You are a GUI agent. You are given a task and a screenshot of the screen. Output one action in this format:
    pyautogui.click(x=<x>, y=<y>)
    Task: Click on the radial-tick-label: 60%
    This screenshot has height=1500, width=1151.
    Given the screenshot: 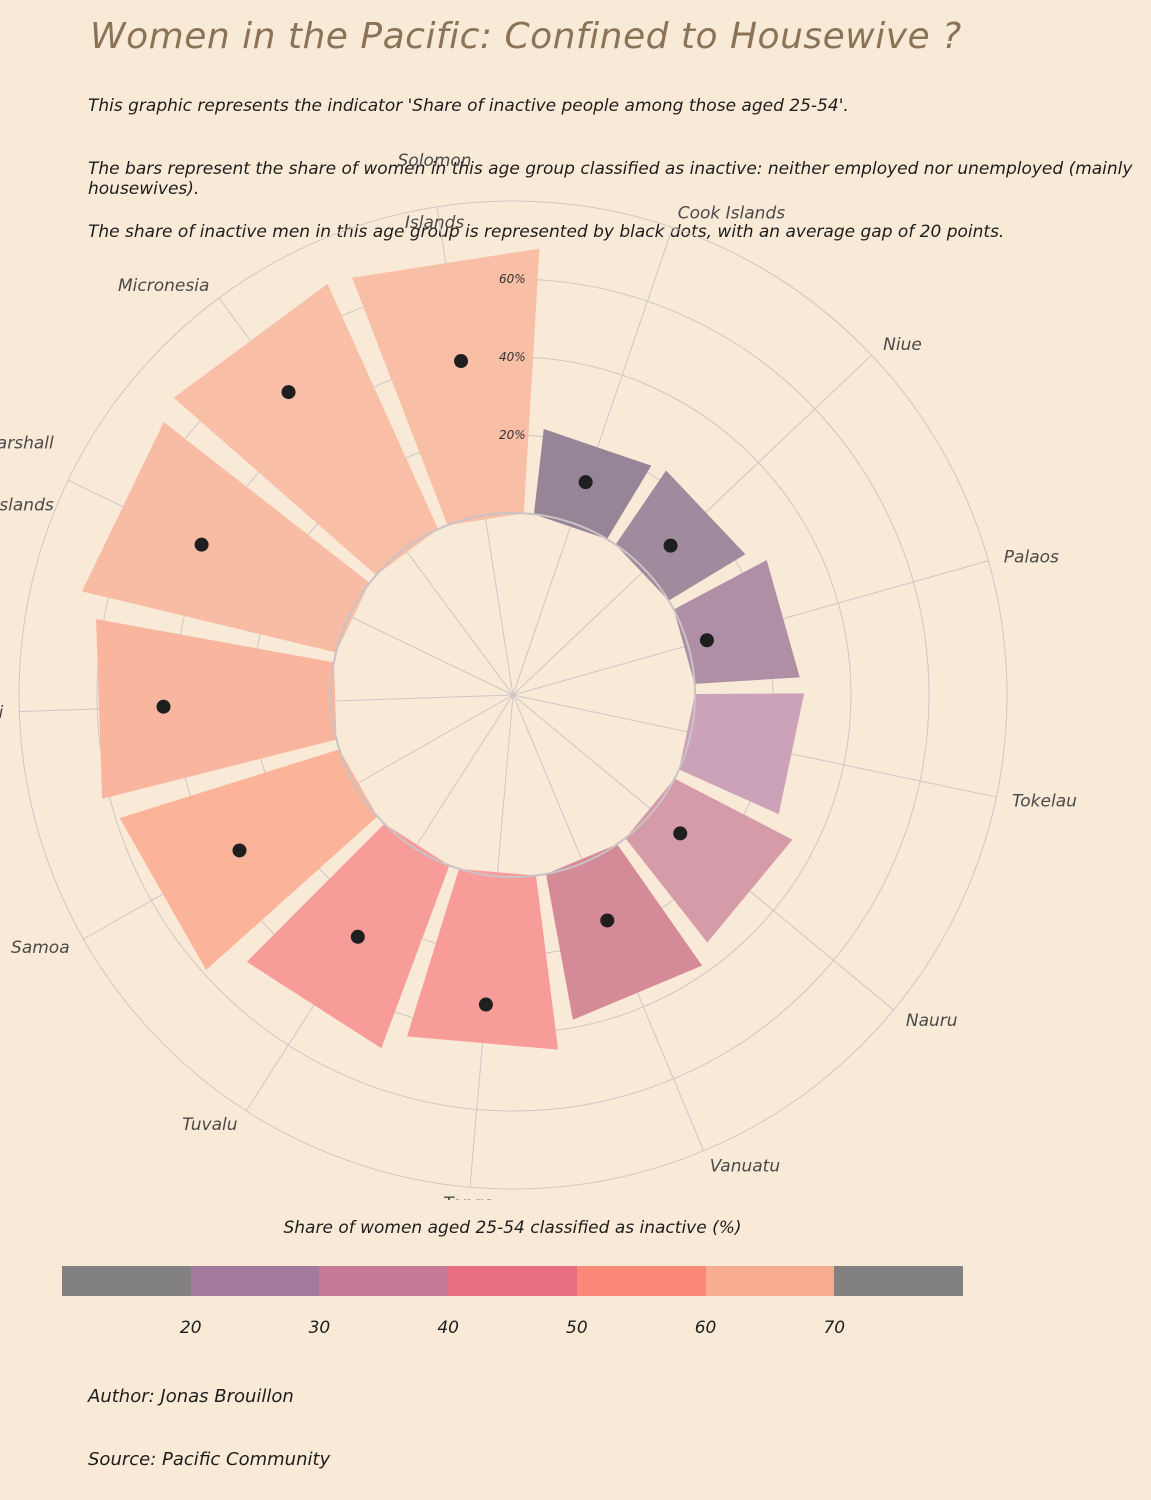 What is the action you would take?
    pyautogui.click(x=512, y=279)
    